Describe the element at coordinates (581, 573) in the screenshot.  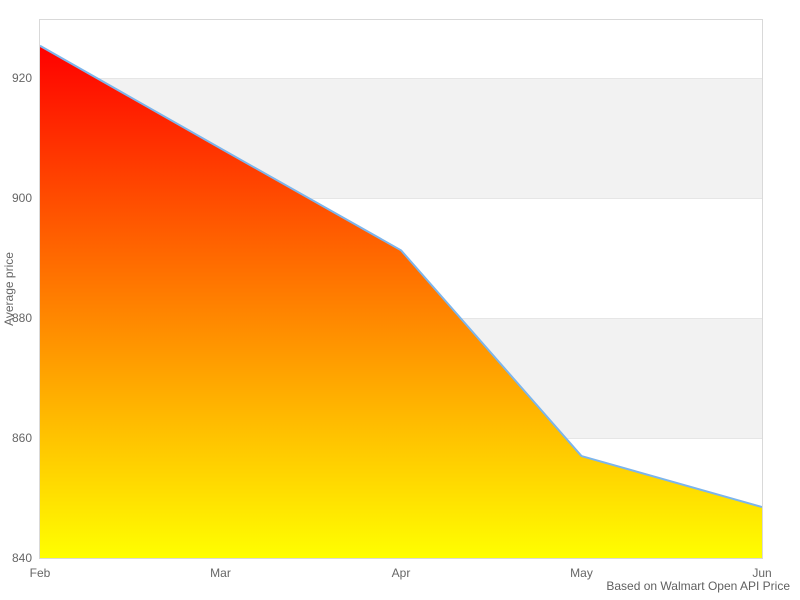
I see `x-tick-label: May` at that location.